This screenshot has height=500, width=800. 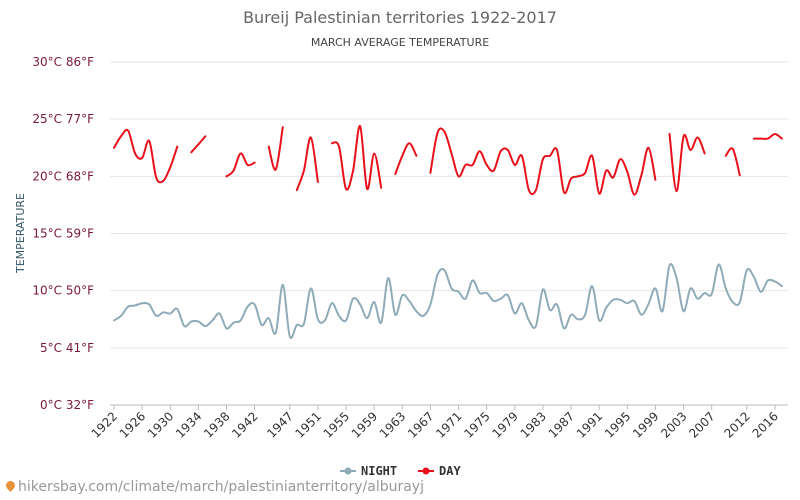 I want to click on legend-label: DAY, so click(x=450, y=471).